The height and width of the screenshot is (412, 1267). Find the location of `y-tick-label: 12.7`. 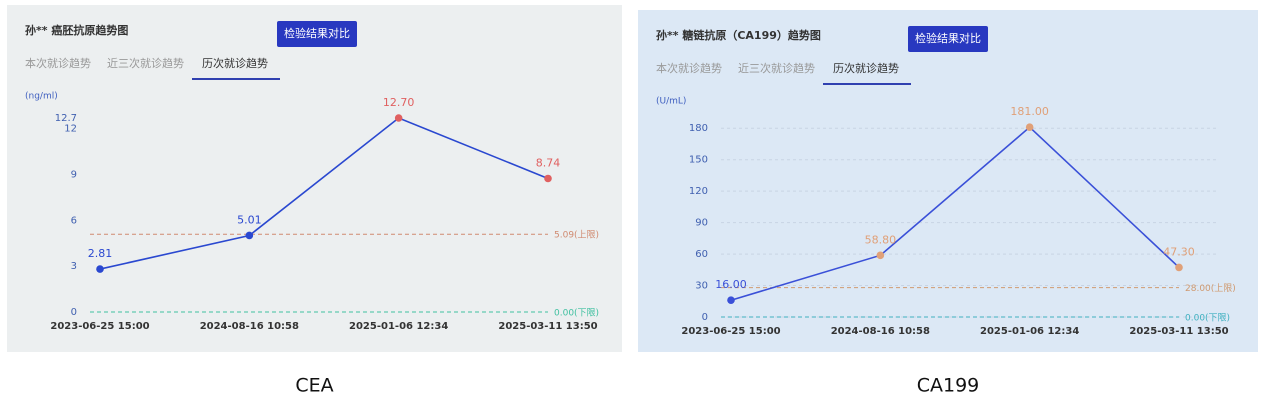

y-tick-label: 12.7 is located at coordinates (66, 118).